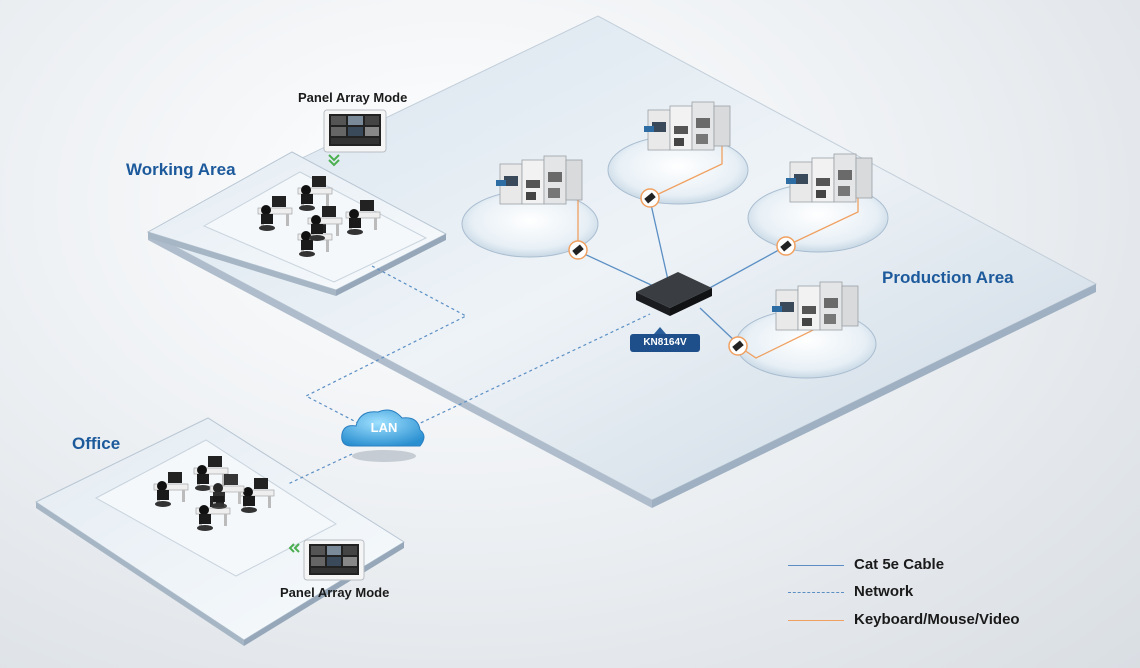  What do you see at coordinates (816, 565) in the screenshot?
I see `legend-cat5e-line` at bounding box center [816, 565].